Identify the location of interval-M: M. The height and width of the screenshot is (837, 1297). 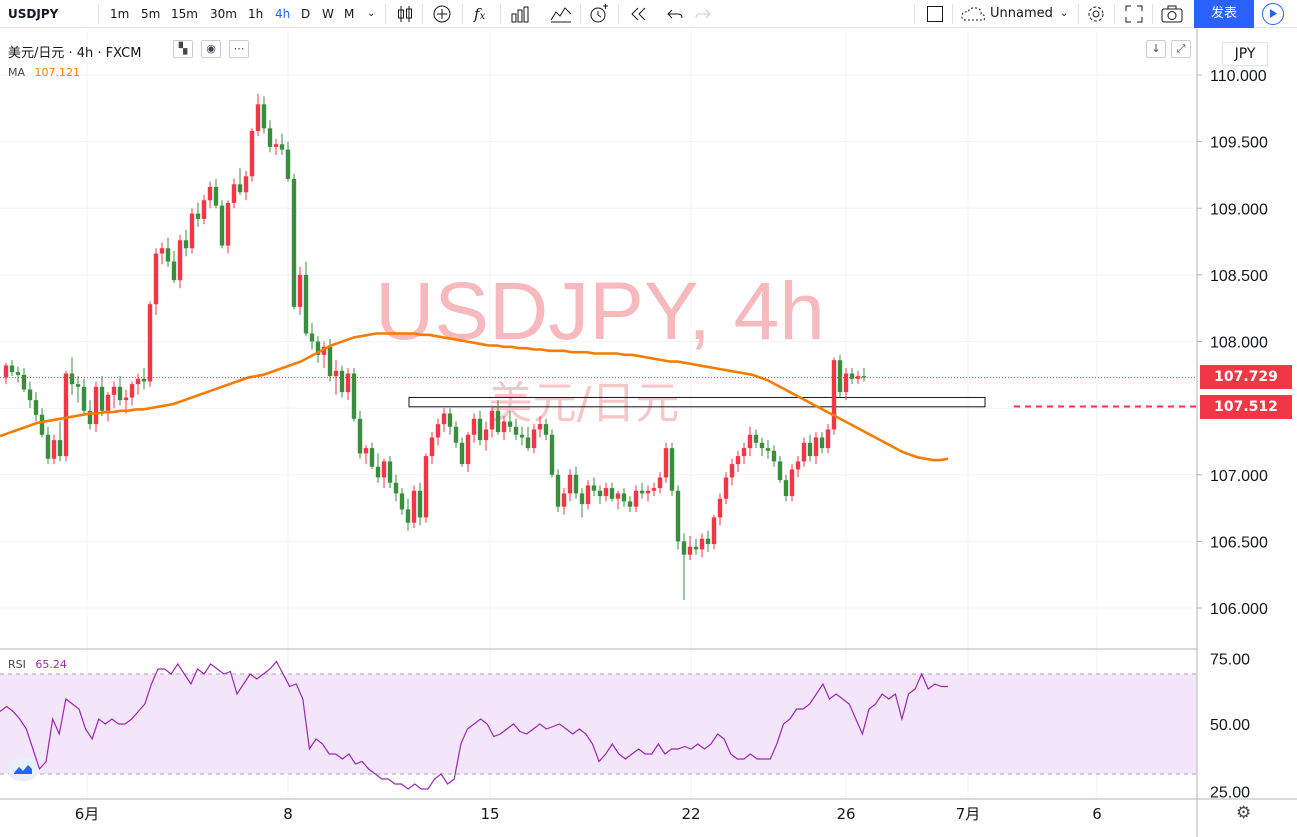
(349, 14).